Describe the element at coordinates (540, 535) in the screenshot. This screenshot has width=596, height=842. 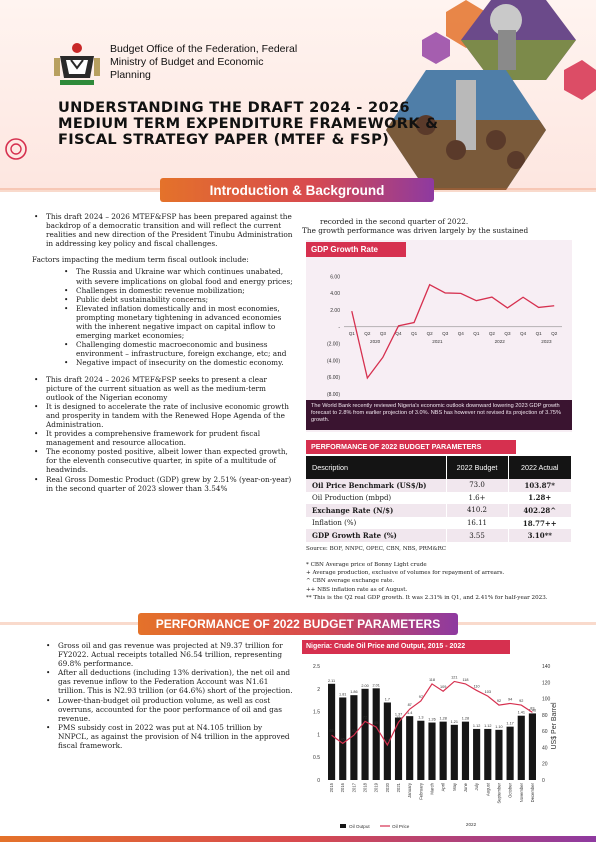
I see `table-cell: 3.10**` at that location.